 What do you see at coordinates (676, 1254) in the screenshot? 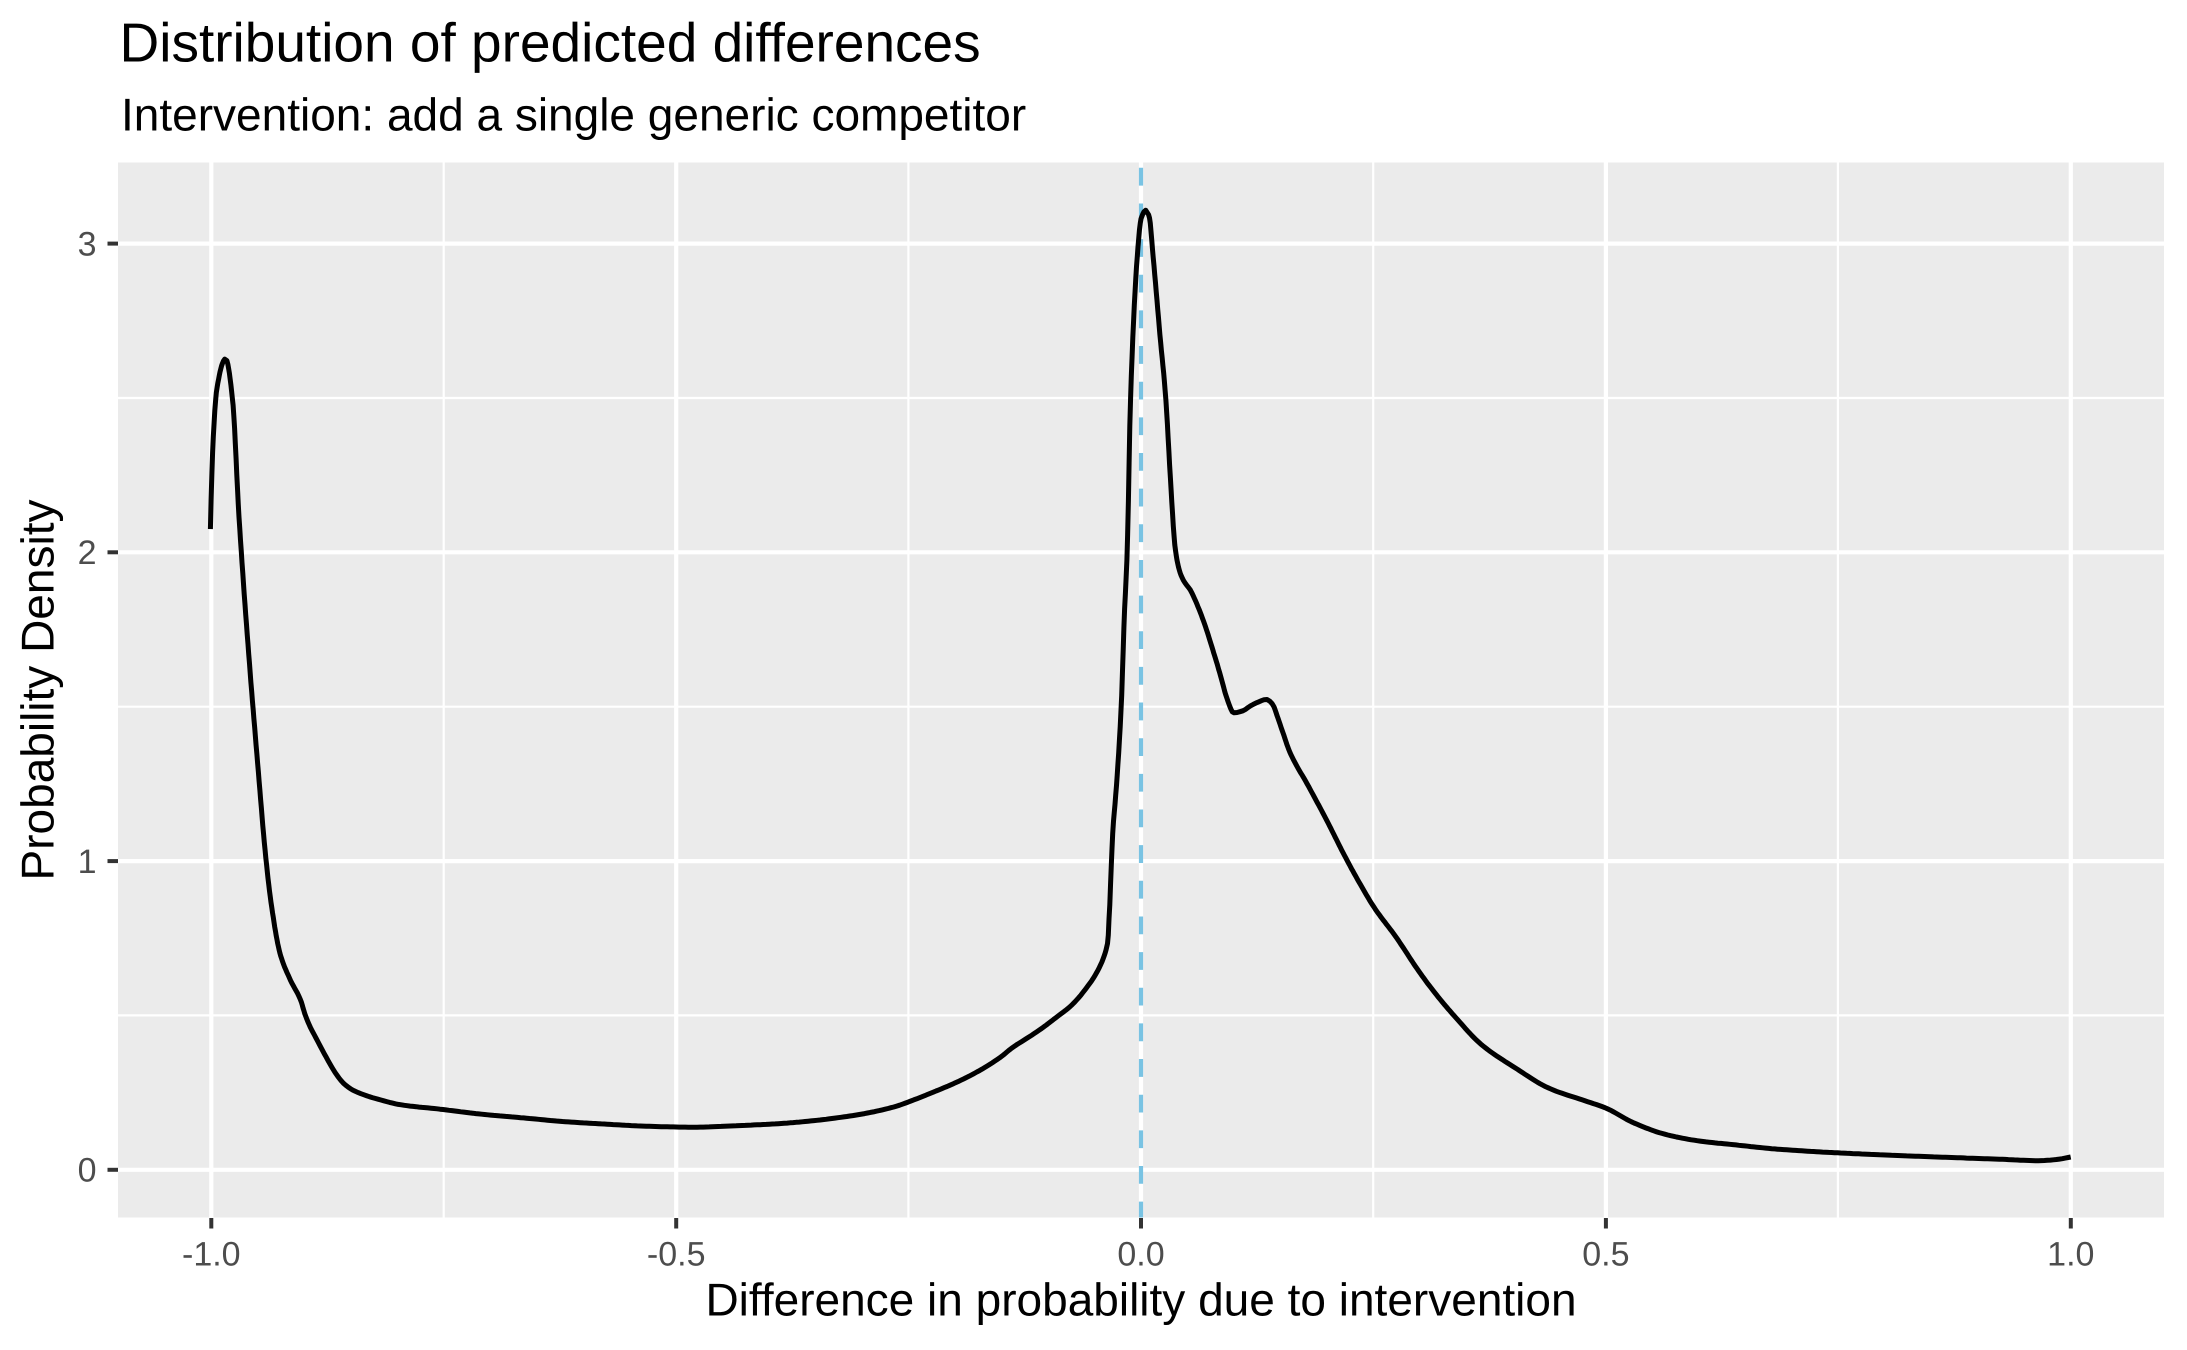
I see `svg-text: -0.5` at bounding box center [676, 1254].